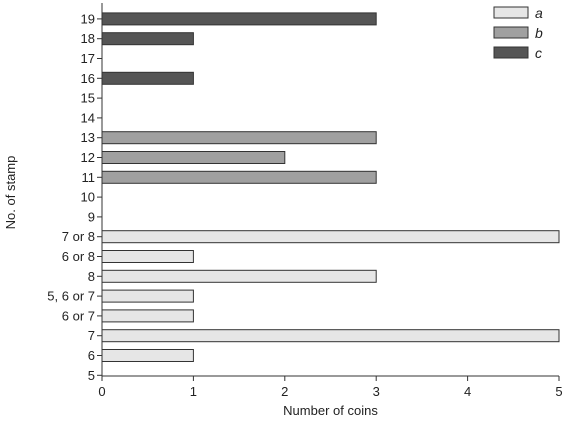 The image size is (565, 423). I want to click on legend-swatch-b, so click(511, 32).